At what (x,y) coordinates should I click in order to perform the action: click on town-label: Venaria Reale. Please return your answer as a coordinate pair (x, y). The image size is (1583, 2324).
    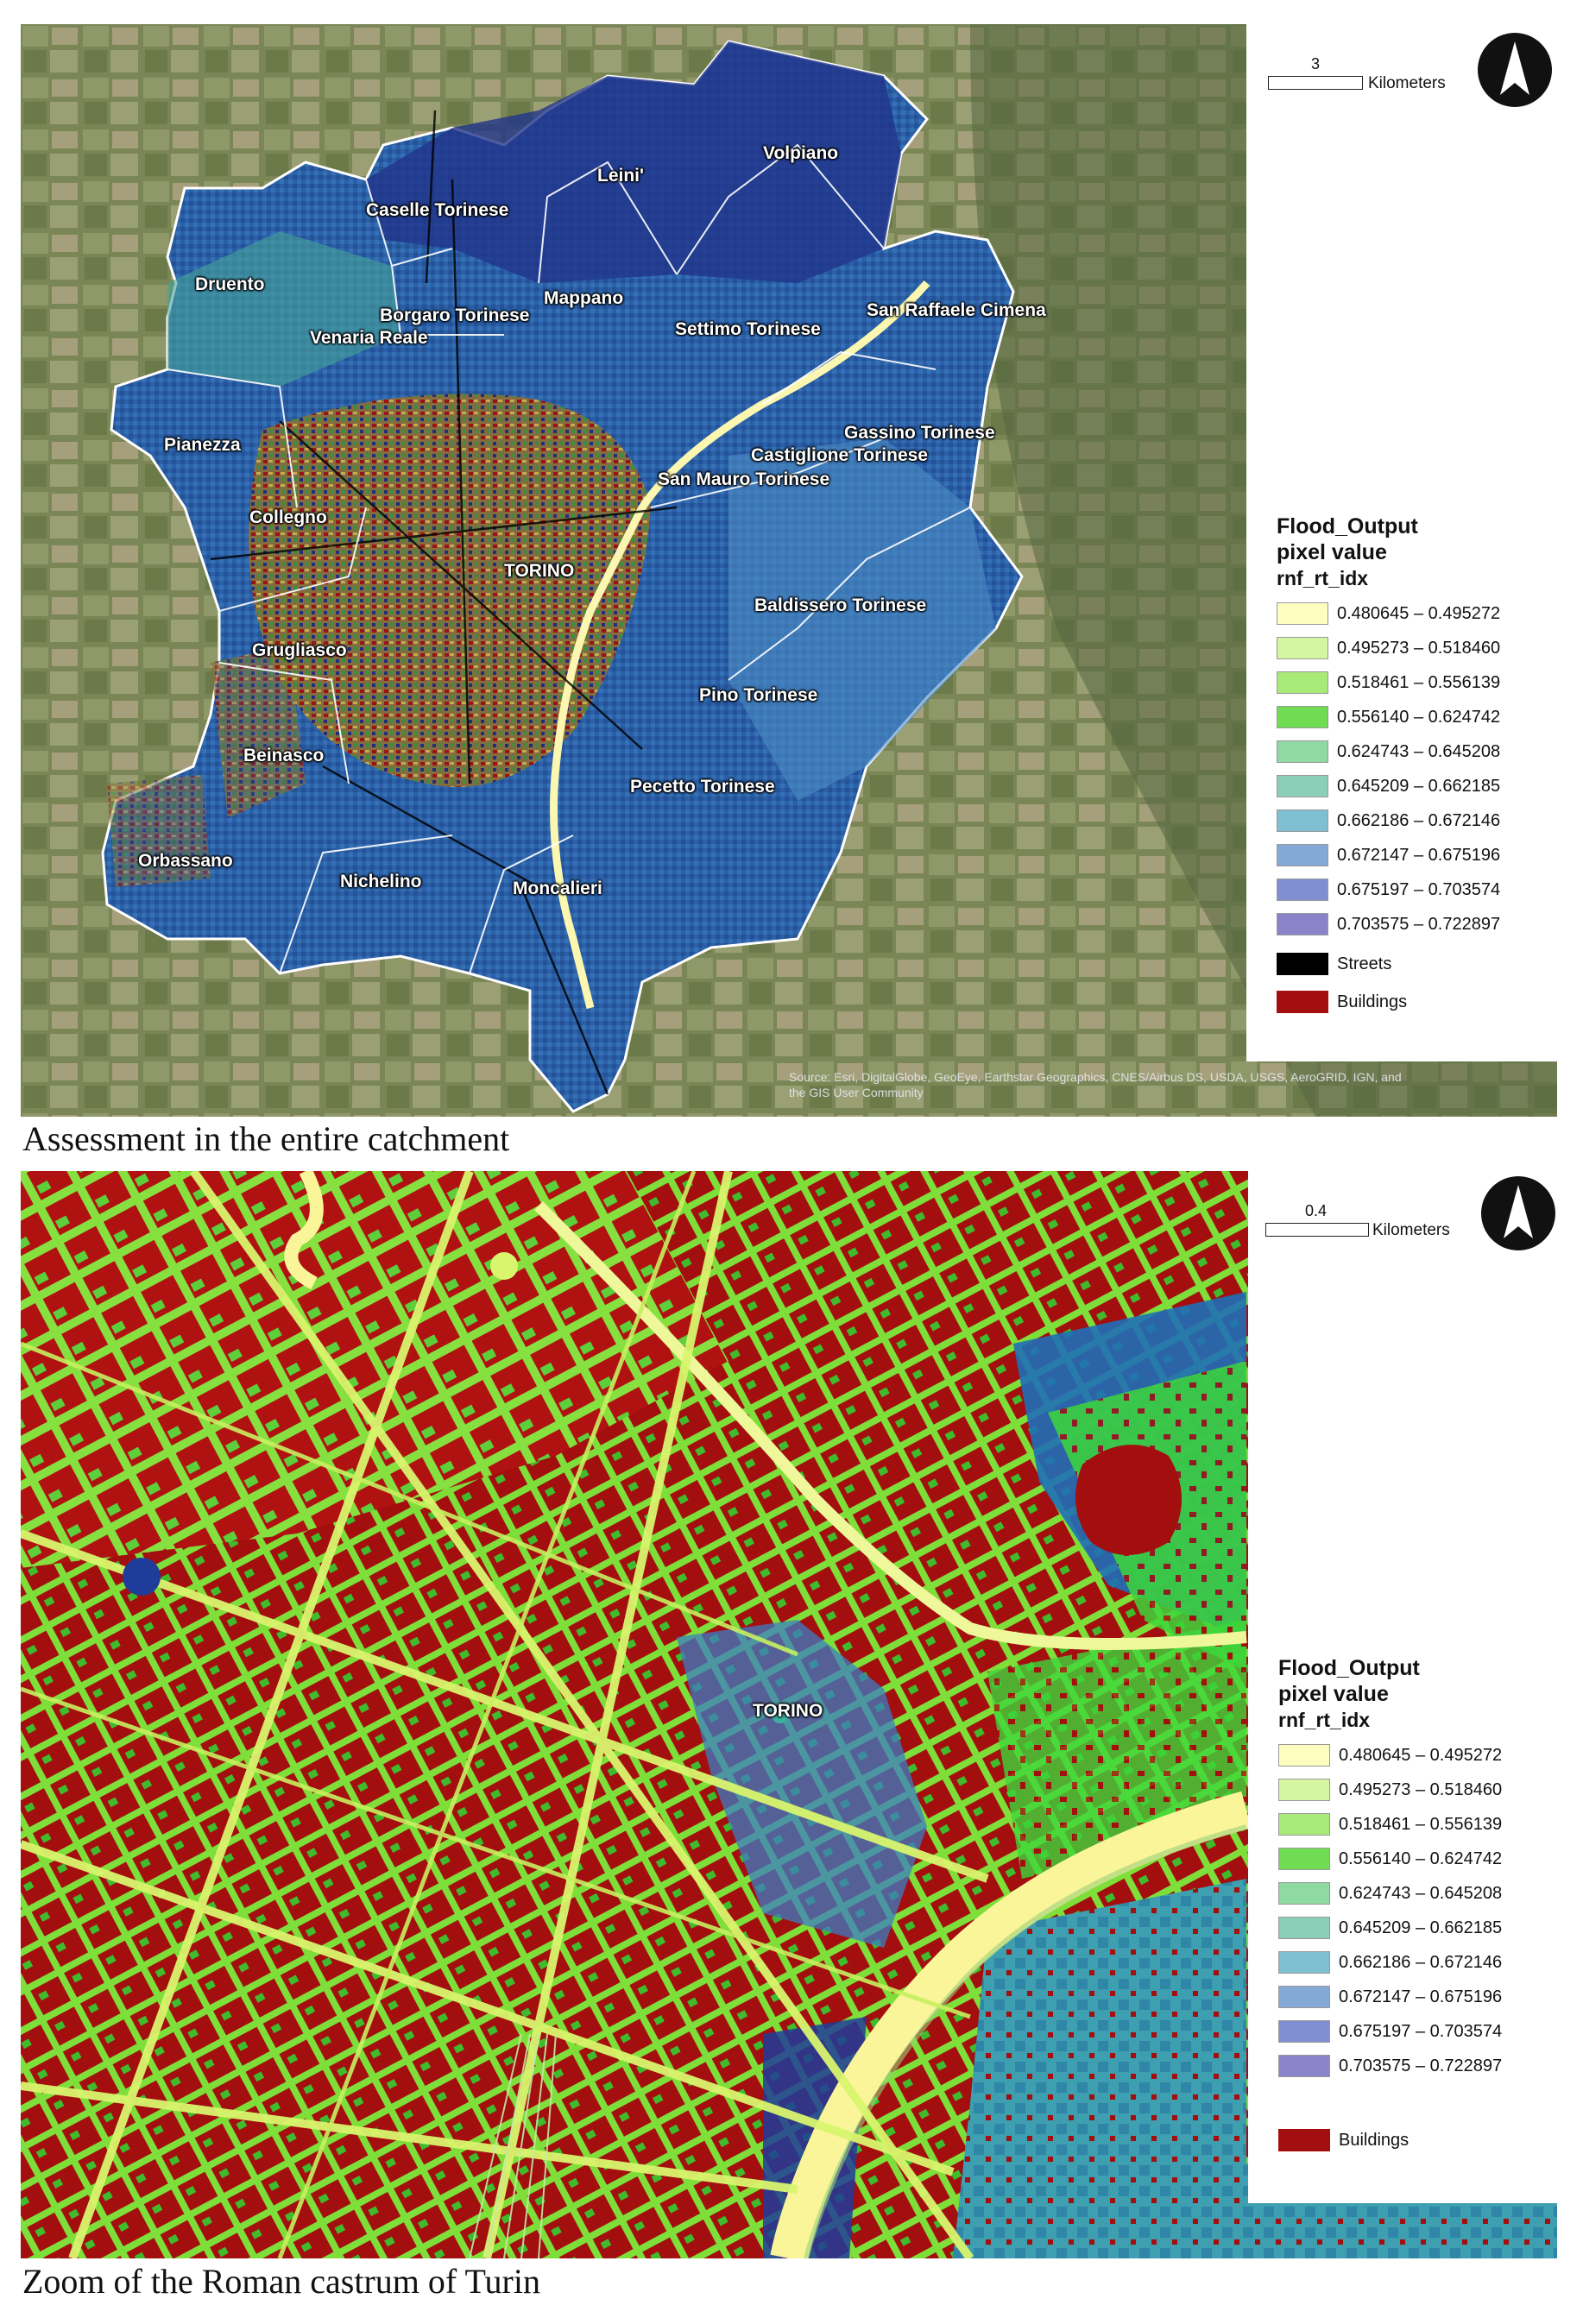
    Looking at the image, I should click on (369, 338).